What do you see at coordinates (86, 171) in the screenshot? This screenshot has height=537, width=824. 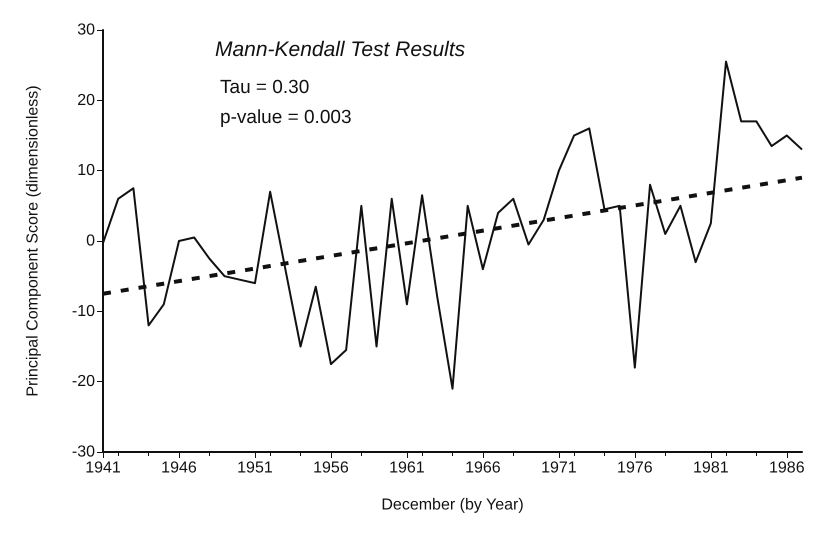 I see `y-tick-label: 10` at bounding box center [86, 171].